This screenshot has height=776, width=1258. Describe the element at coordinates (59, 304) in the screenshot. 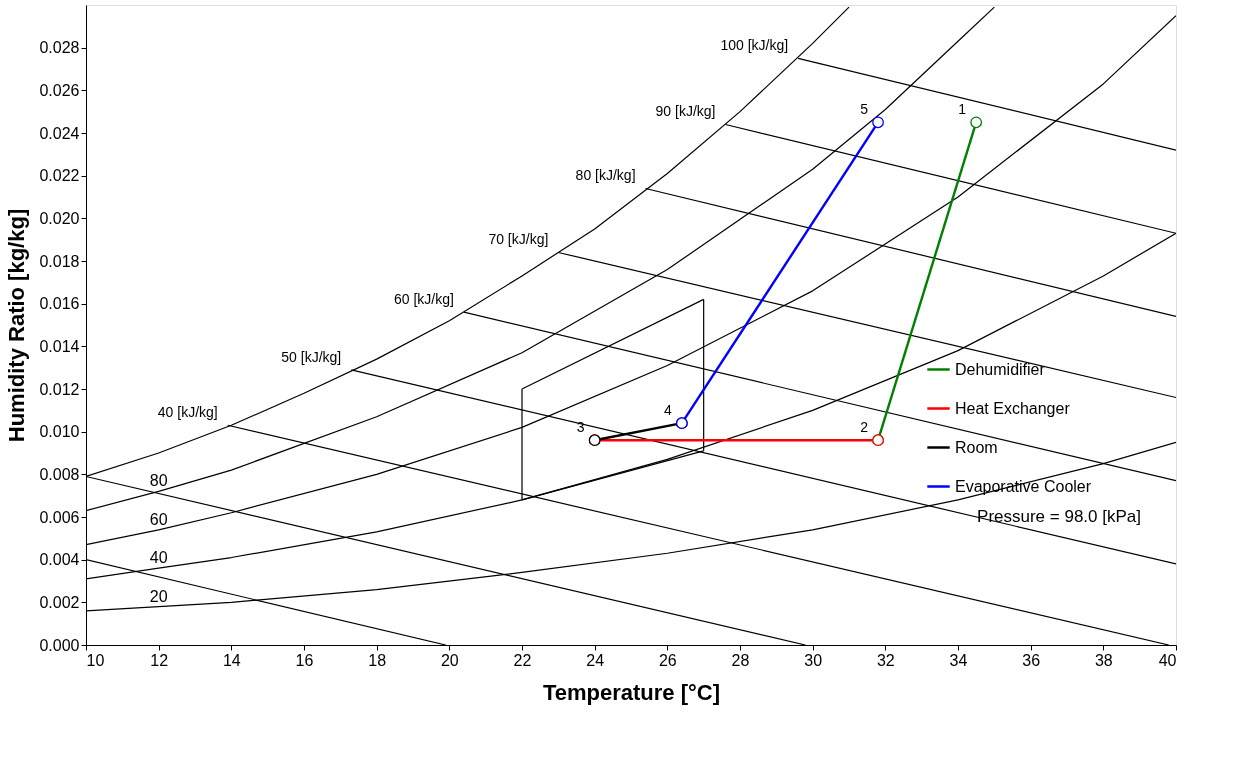

I see `y-tick-label: 0.016` at that location.